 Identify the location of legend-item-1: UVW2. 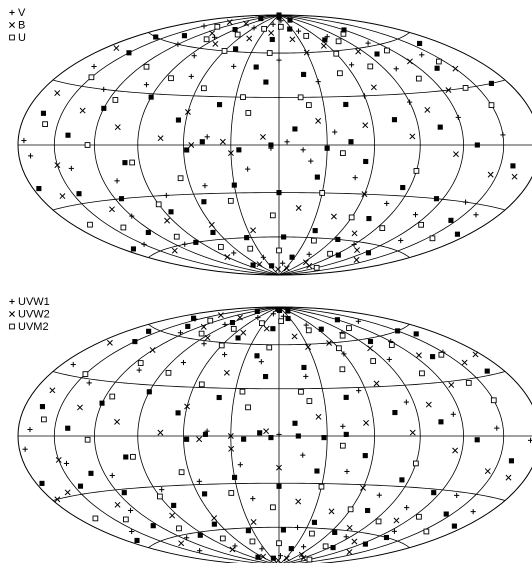
(29, 315).